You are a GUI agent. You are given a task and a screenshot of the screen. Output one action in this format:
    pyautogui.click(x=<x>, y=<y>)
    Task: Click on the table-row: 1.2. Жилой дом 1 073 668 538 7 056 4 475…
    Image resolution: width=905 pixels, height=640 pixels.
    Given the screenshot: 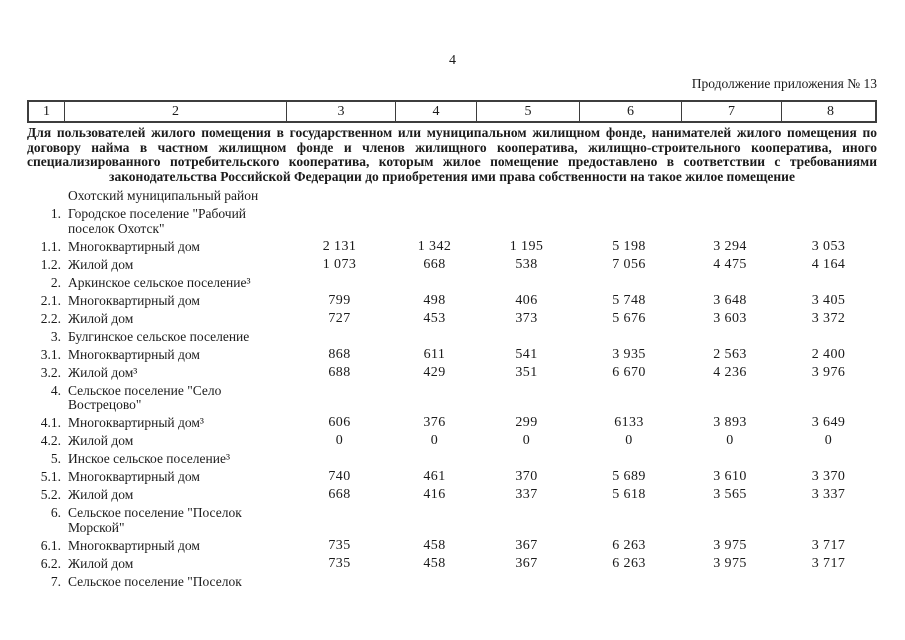 What is the action you would take?
    pyautogui.click(x=452, y=264)
    